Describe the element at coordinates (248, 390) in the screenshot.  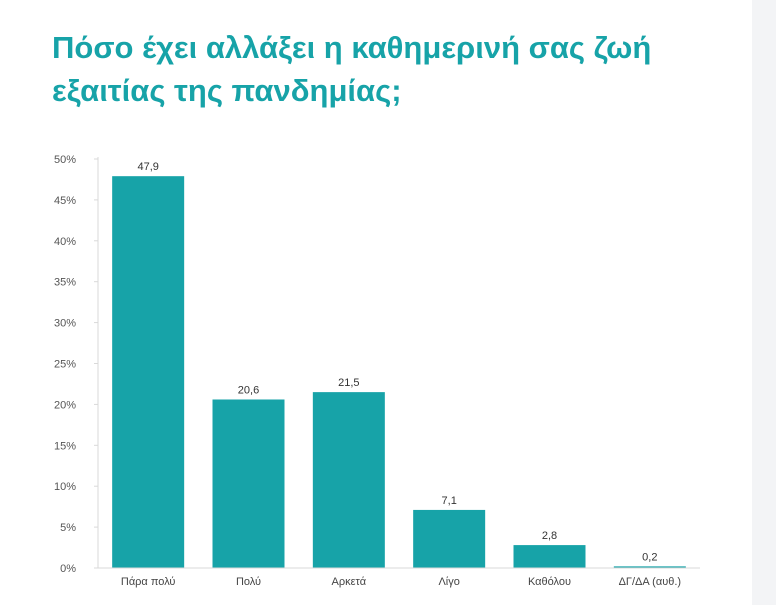
I see `data-label: 20,6` at that location.